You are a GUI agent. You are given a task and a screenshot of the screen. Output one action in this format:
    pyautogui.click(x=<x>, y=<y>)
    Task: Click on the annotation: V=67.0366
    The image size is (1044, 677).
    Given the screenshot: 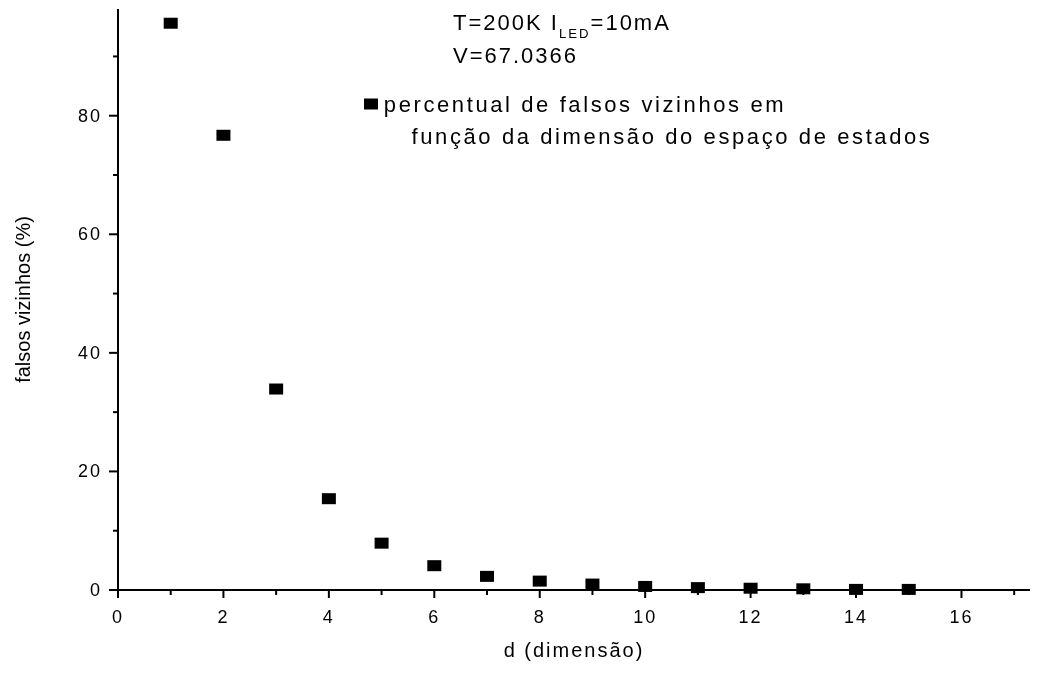 What is the action you would take?
    pyautogui.click(x=516, y=55)
    